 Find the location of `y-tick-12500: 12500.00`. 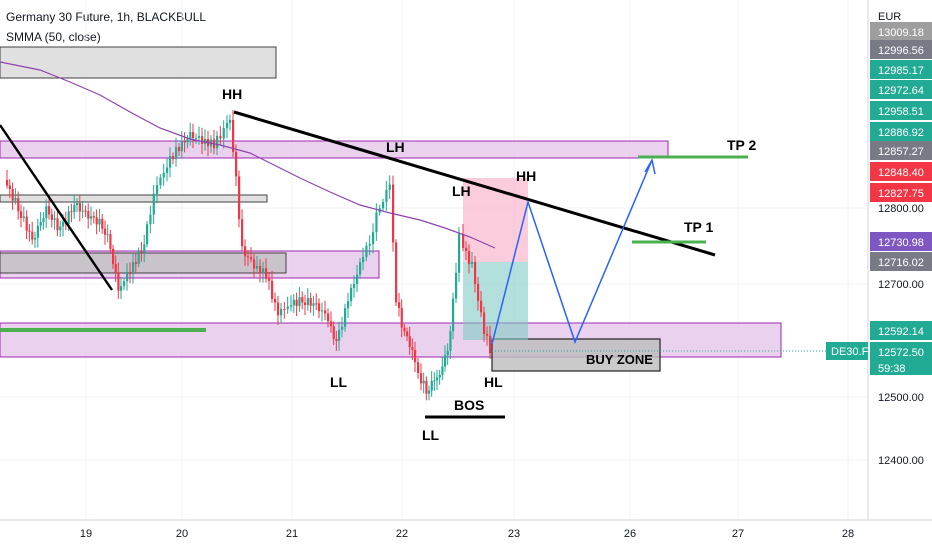

y-tick-12500: 12500.00 is located at coordinates (901, 398).